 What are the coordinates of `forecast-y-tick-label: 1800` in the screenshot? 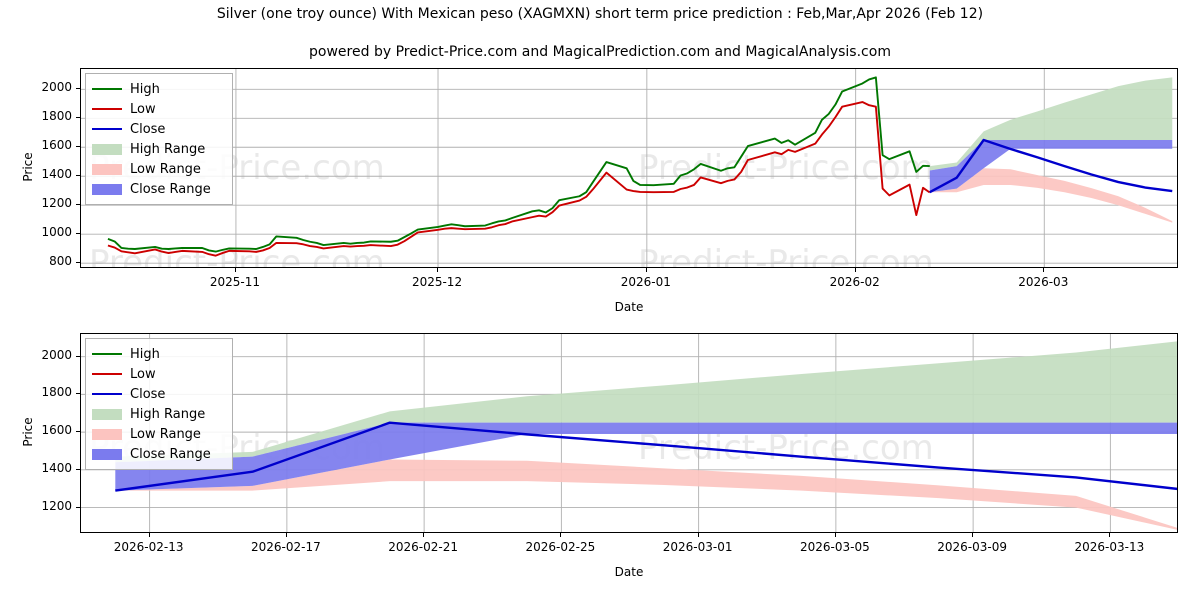 It's located at (56, 392).